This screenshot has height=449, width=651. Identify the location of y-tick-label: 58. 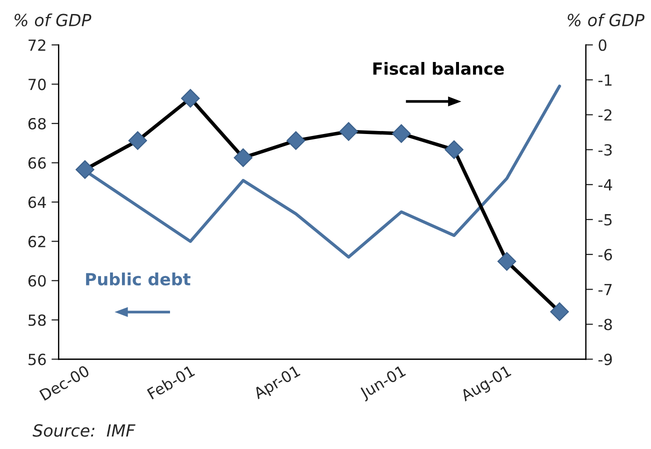
(37, 320).